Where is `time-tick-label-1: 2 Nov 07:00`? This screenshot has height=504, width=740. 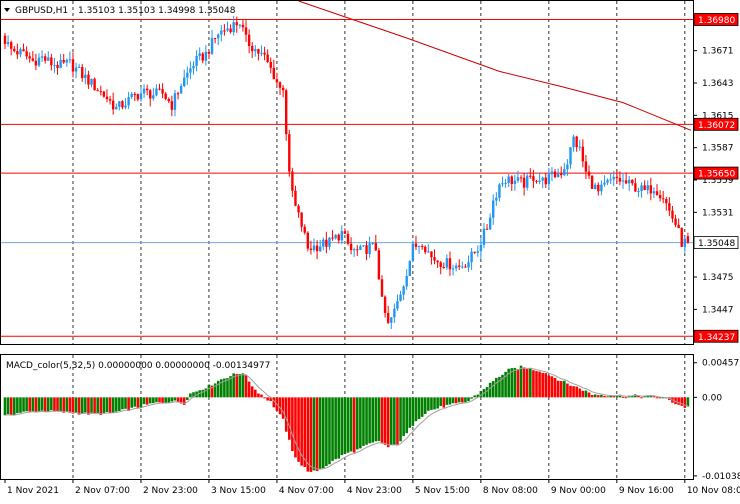
time-tick-label-1: 2 Nov 07:00 is located at coordinates (102, 491).